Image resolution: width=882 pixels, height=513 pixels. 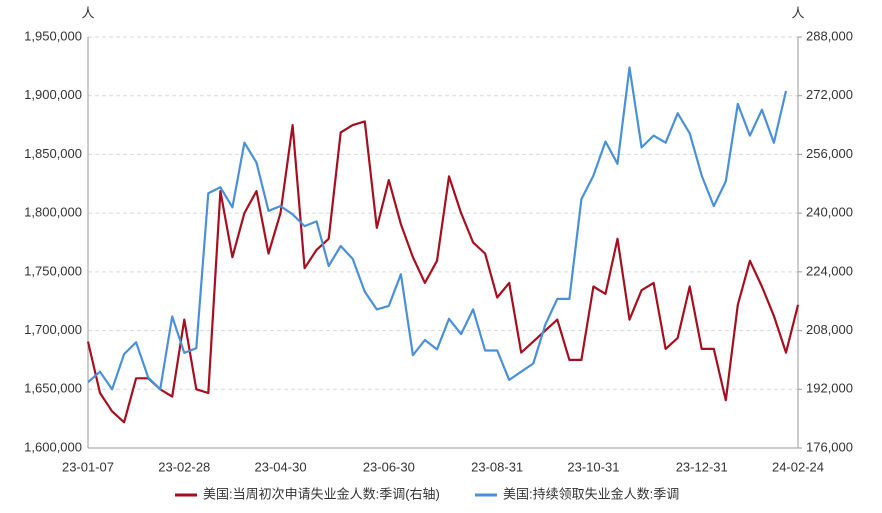 I want to click on x-tick-label: 23-10-31, so click(x=593, y=466).